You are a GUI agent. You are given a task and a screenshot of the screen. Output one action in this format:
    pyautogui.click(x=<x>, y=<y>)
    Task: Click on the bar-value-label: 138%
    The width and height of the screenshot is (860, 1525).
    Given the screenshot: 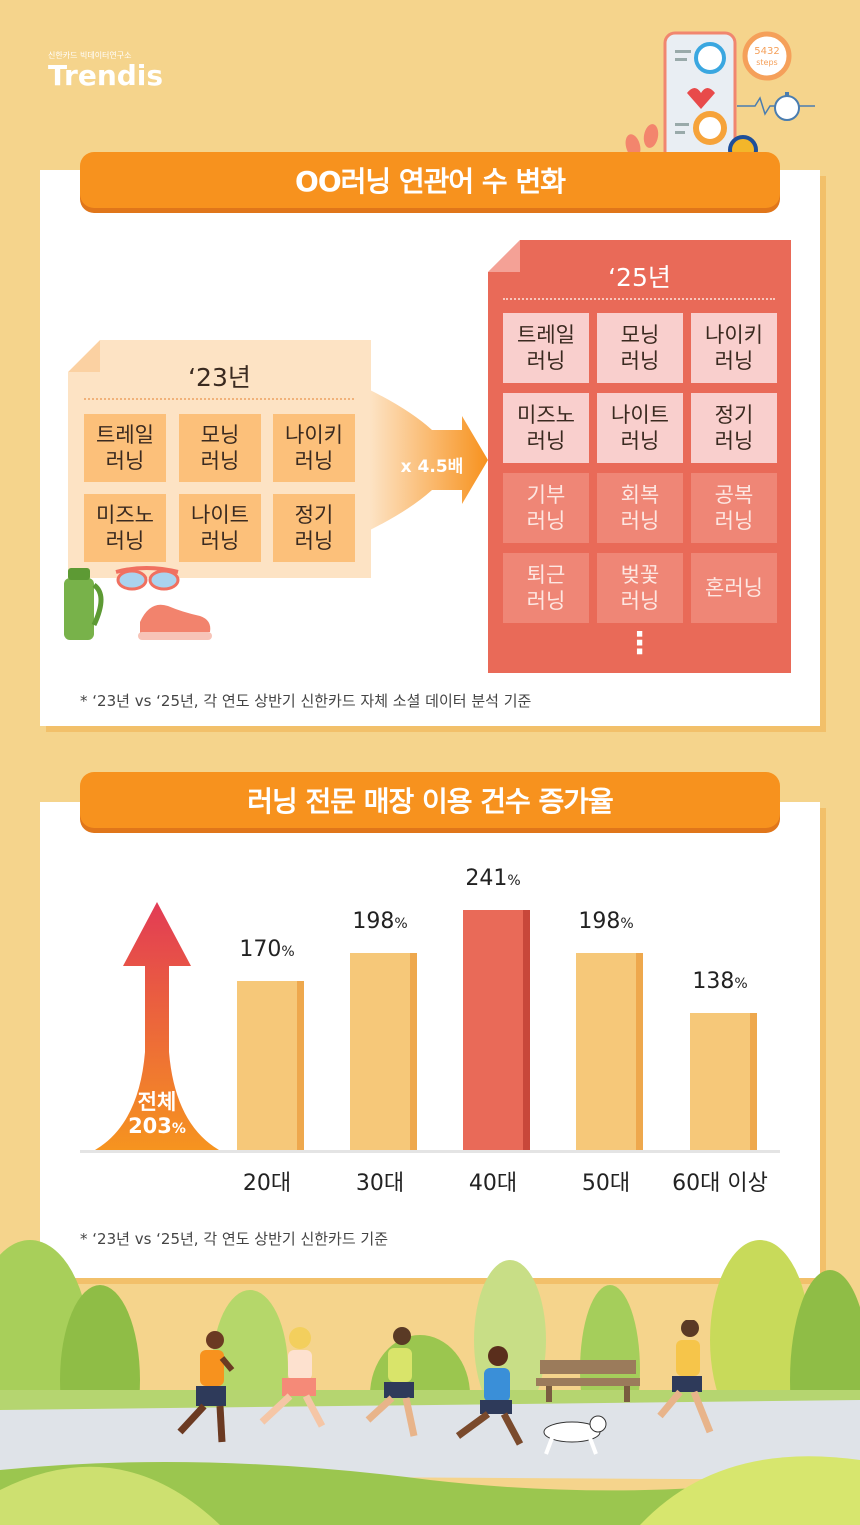 What is the action you would take?
    pyautogui.click(x=720, y=981)
    